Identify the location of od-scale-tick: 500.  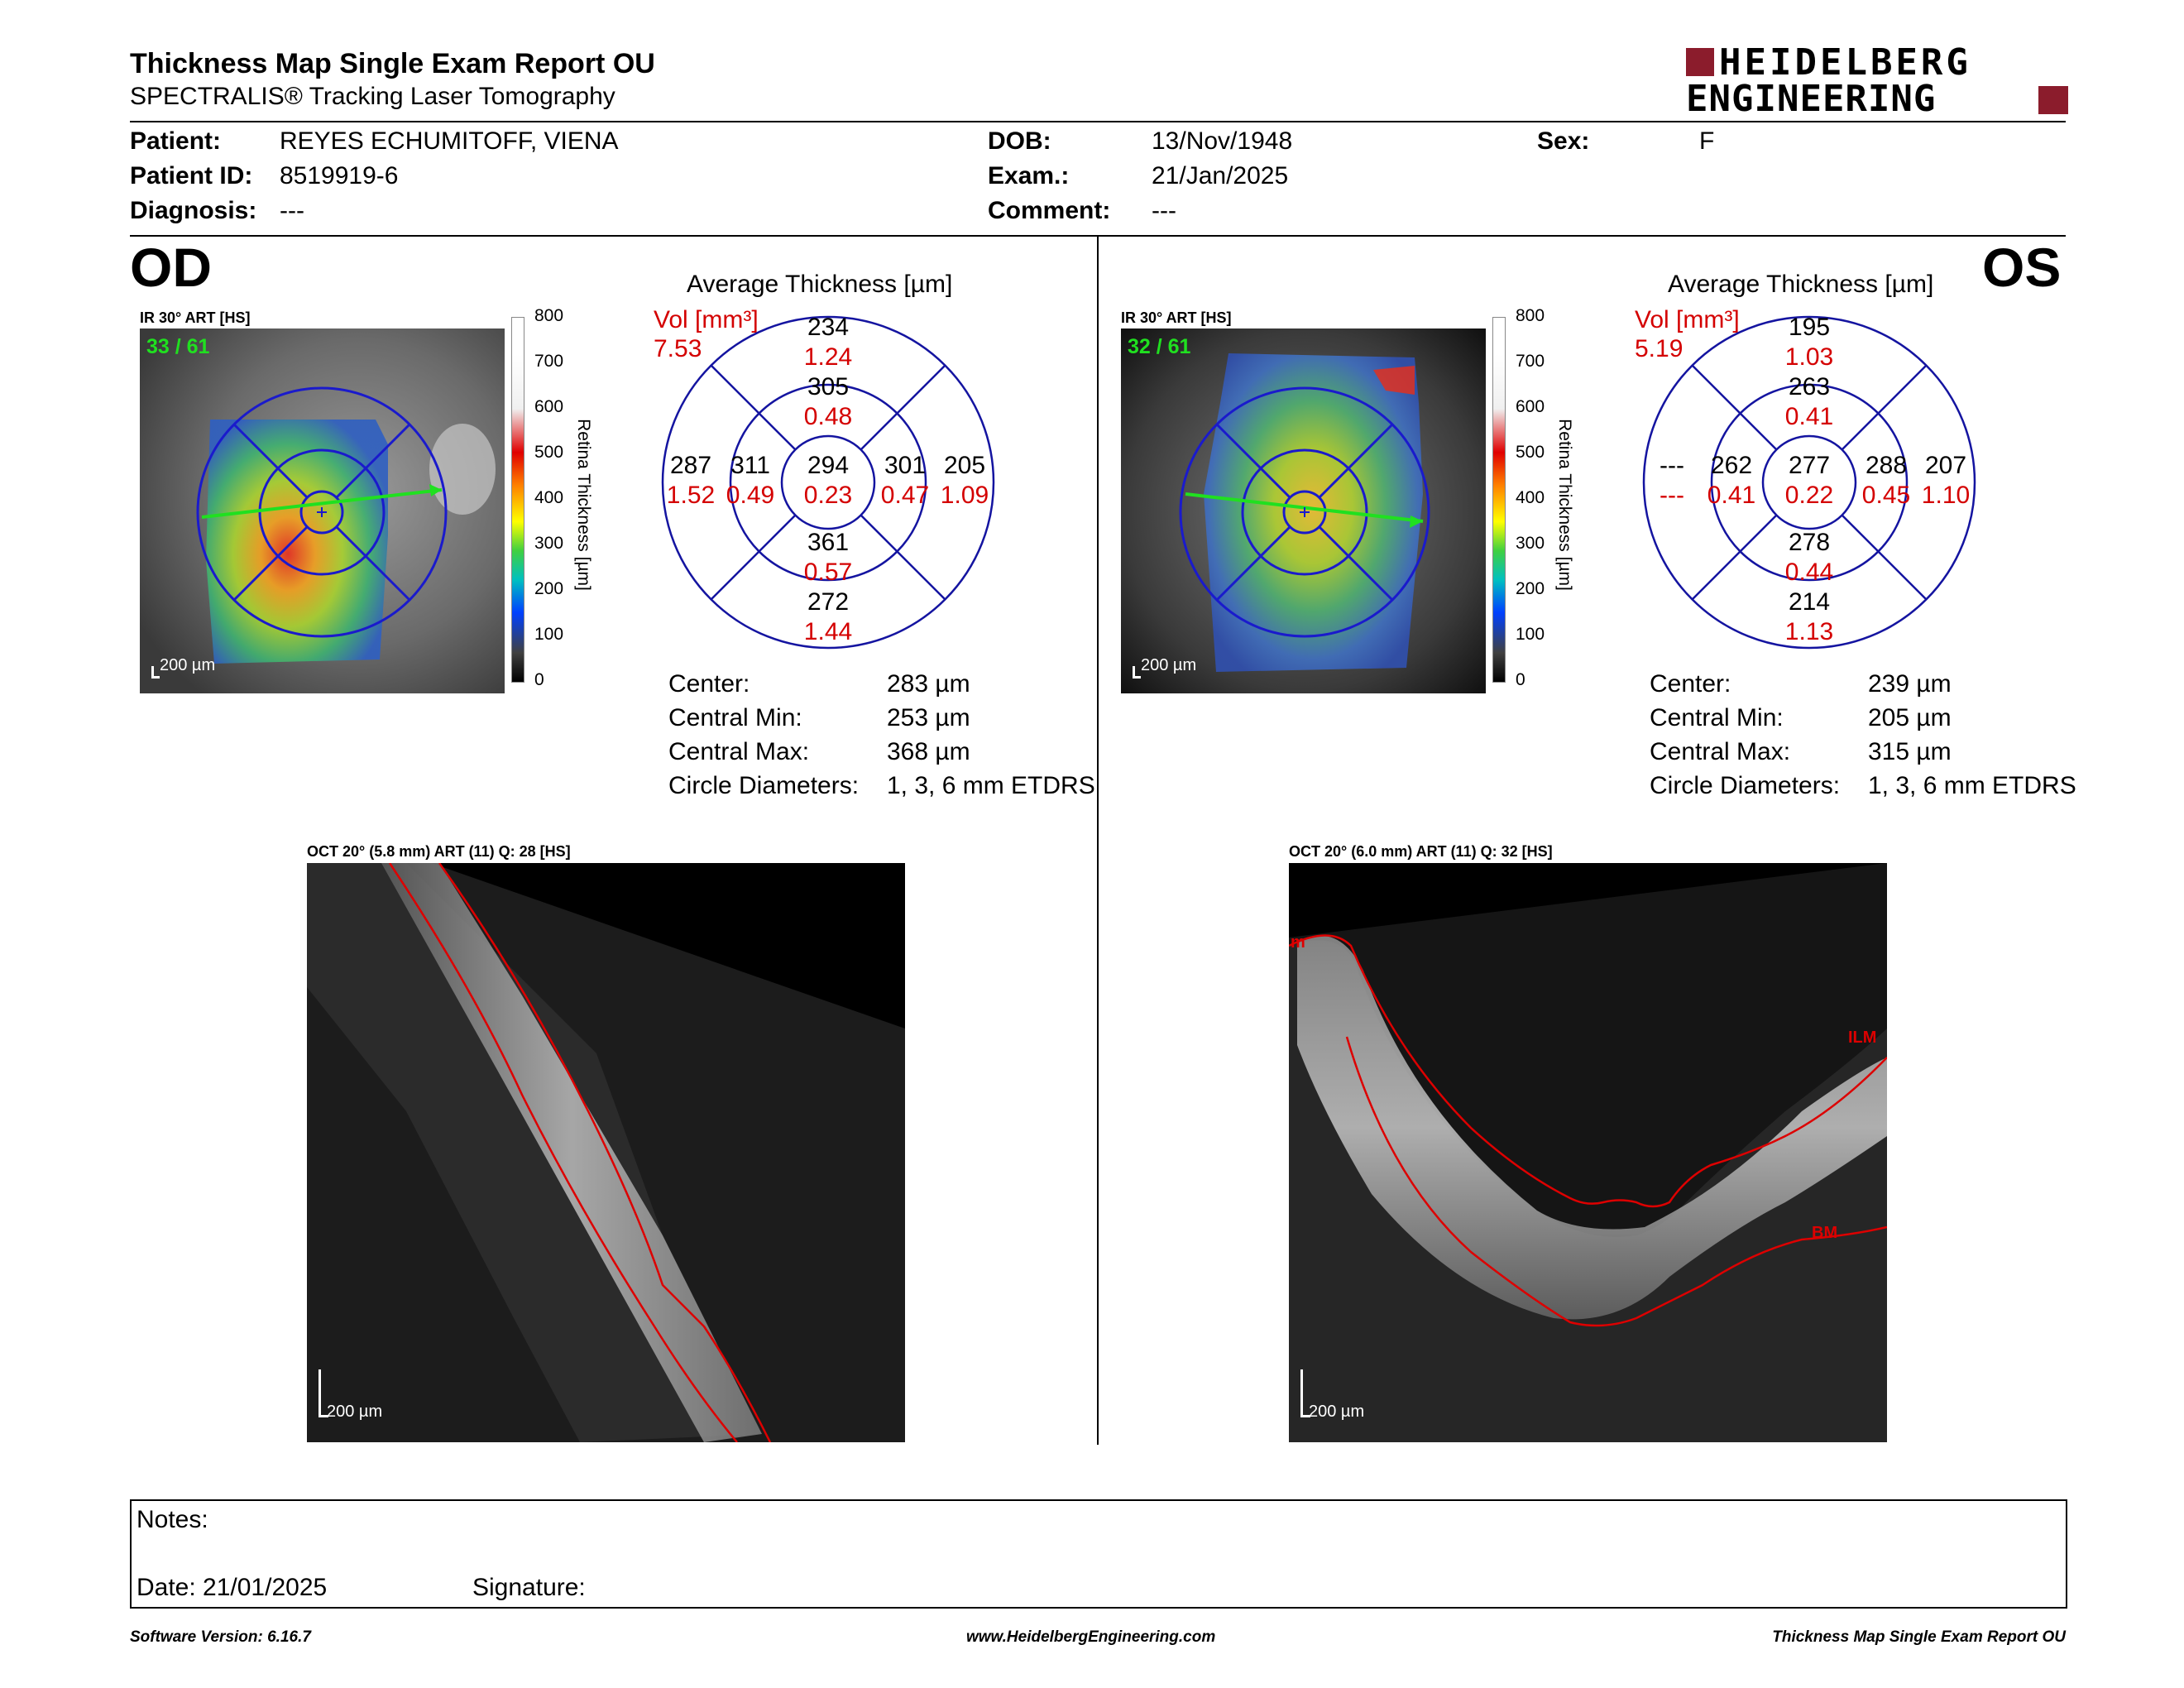
(549, 452).